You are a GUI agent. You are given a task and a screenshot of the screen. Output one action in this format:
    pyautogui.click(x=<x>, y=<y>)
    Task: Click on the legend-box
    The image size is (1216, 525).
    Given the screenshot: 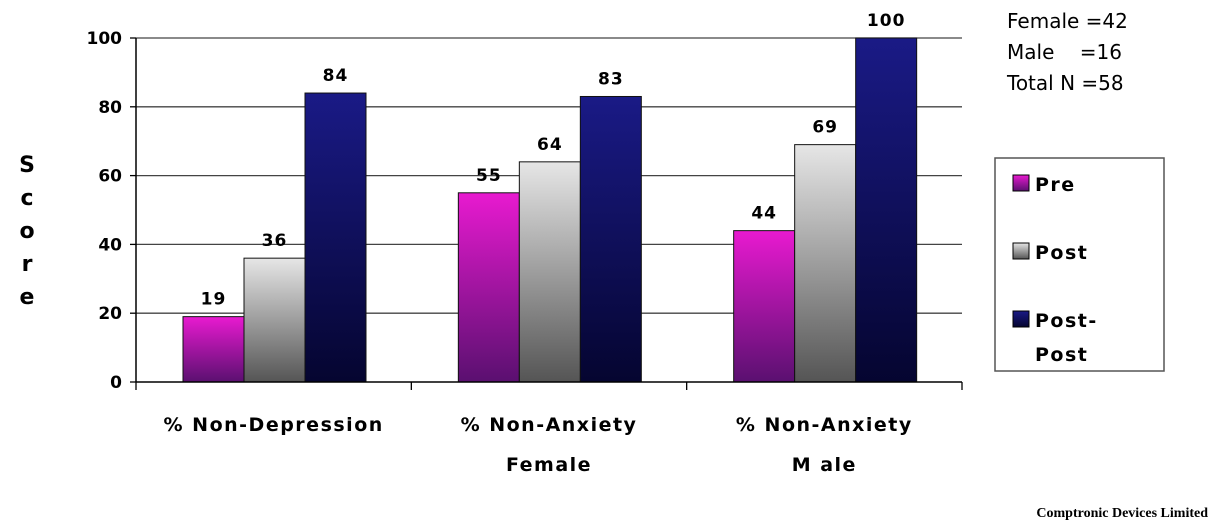 What is the action you would take?
    pyautogui.click(x=1079, y=264)
    